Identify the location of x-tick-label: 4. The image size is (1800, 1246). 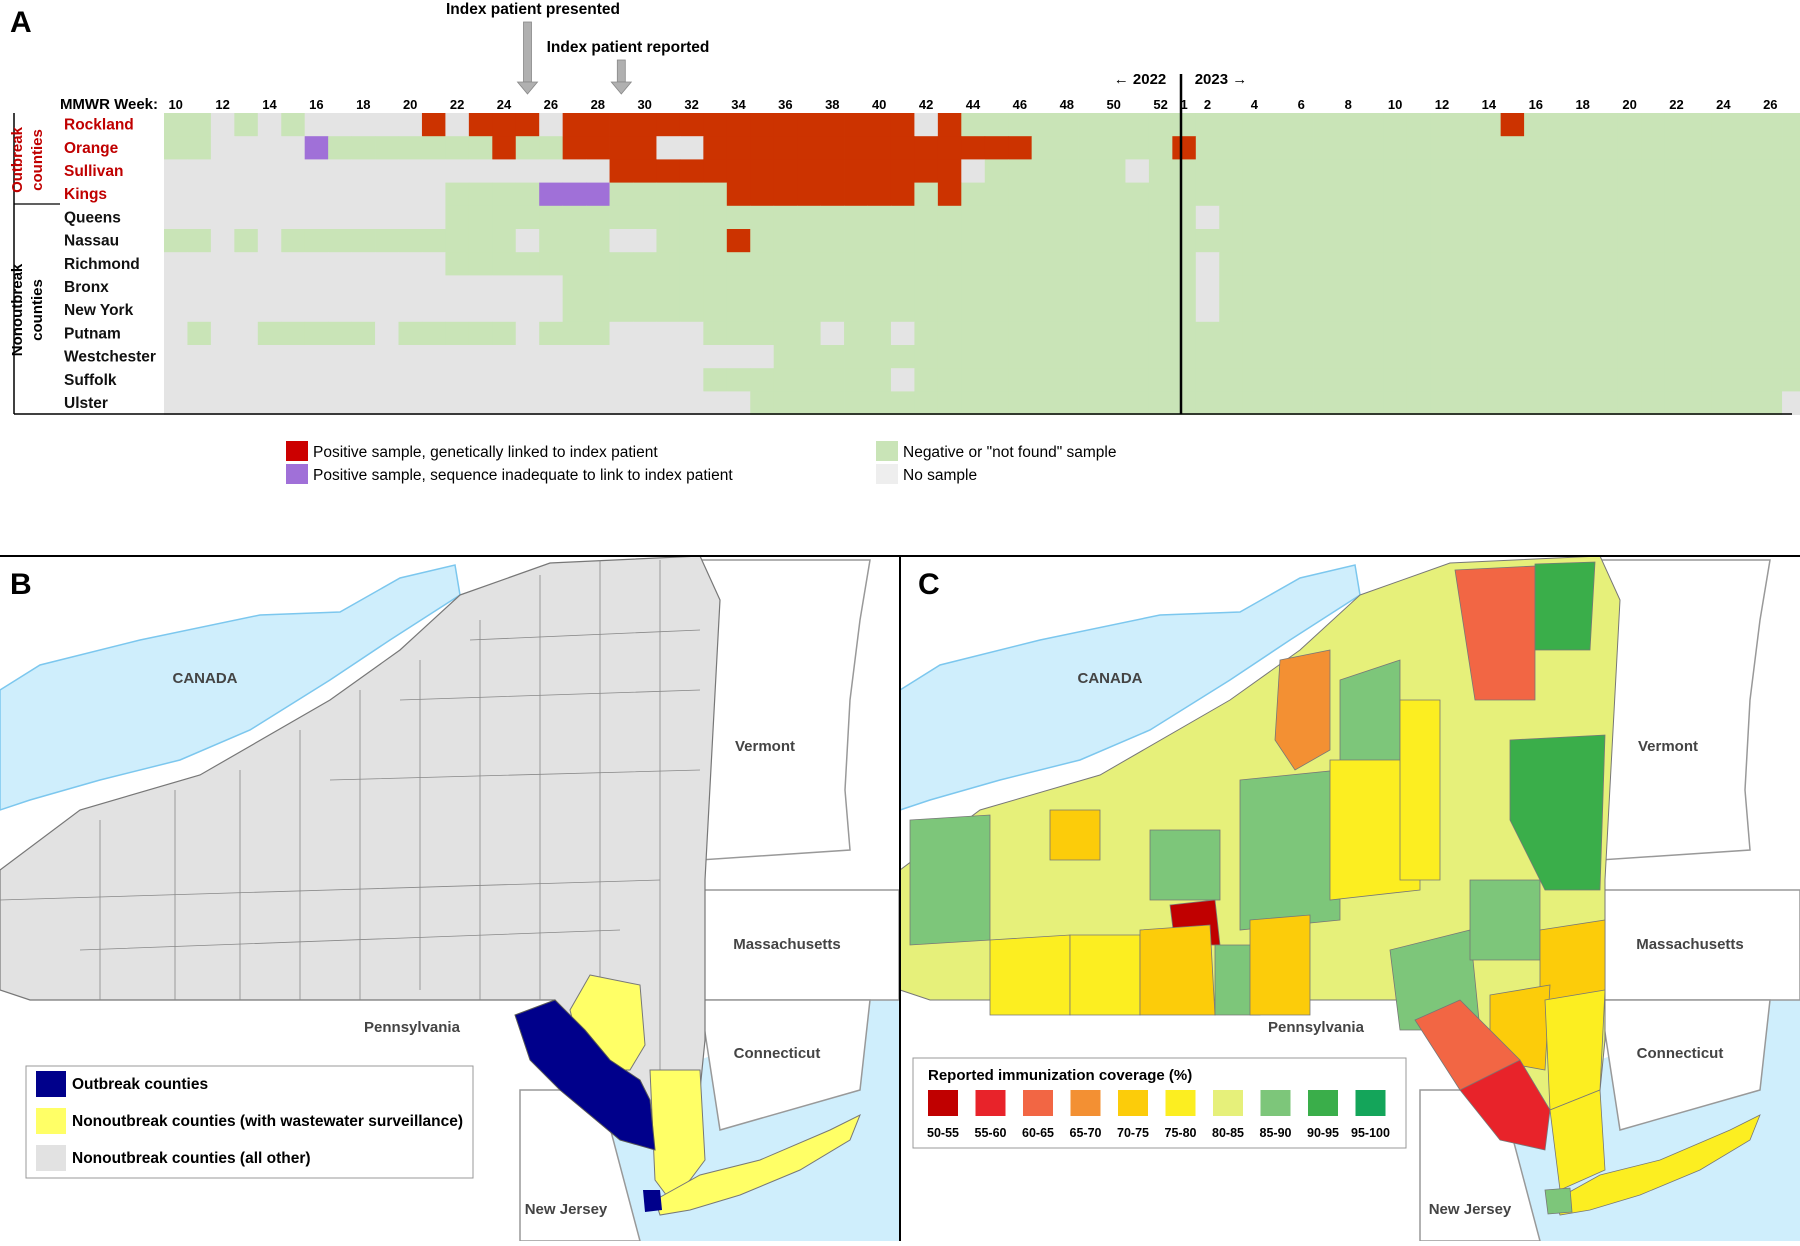
(1255, 104).